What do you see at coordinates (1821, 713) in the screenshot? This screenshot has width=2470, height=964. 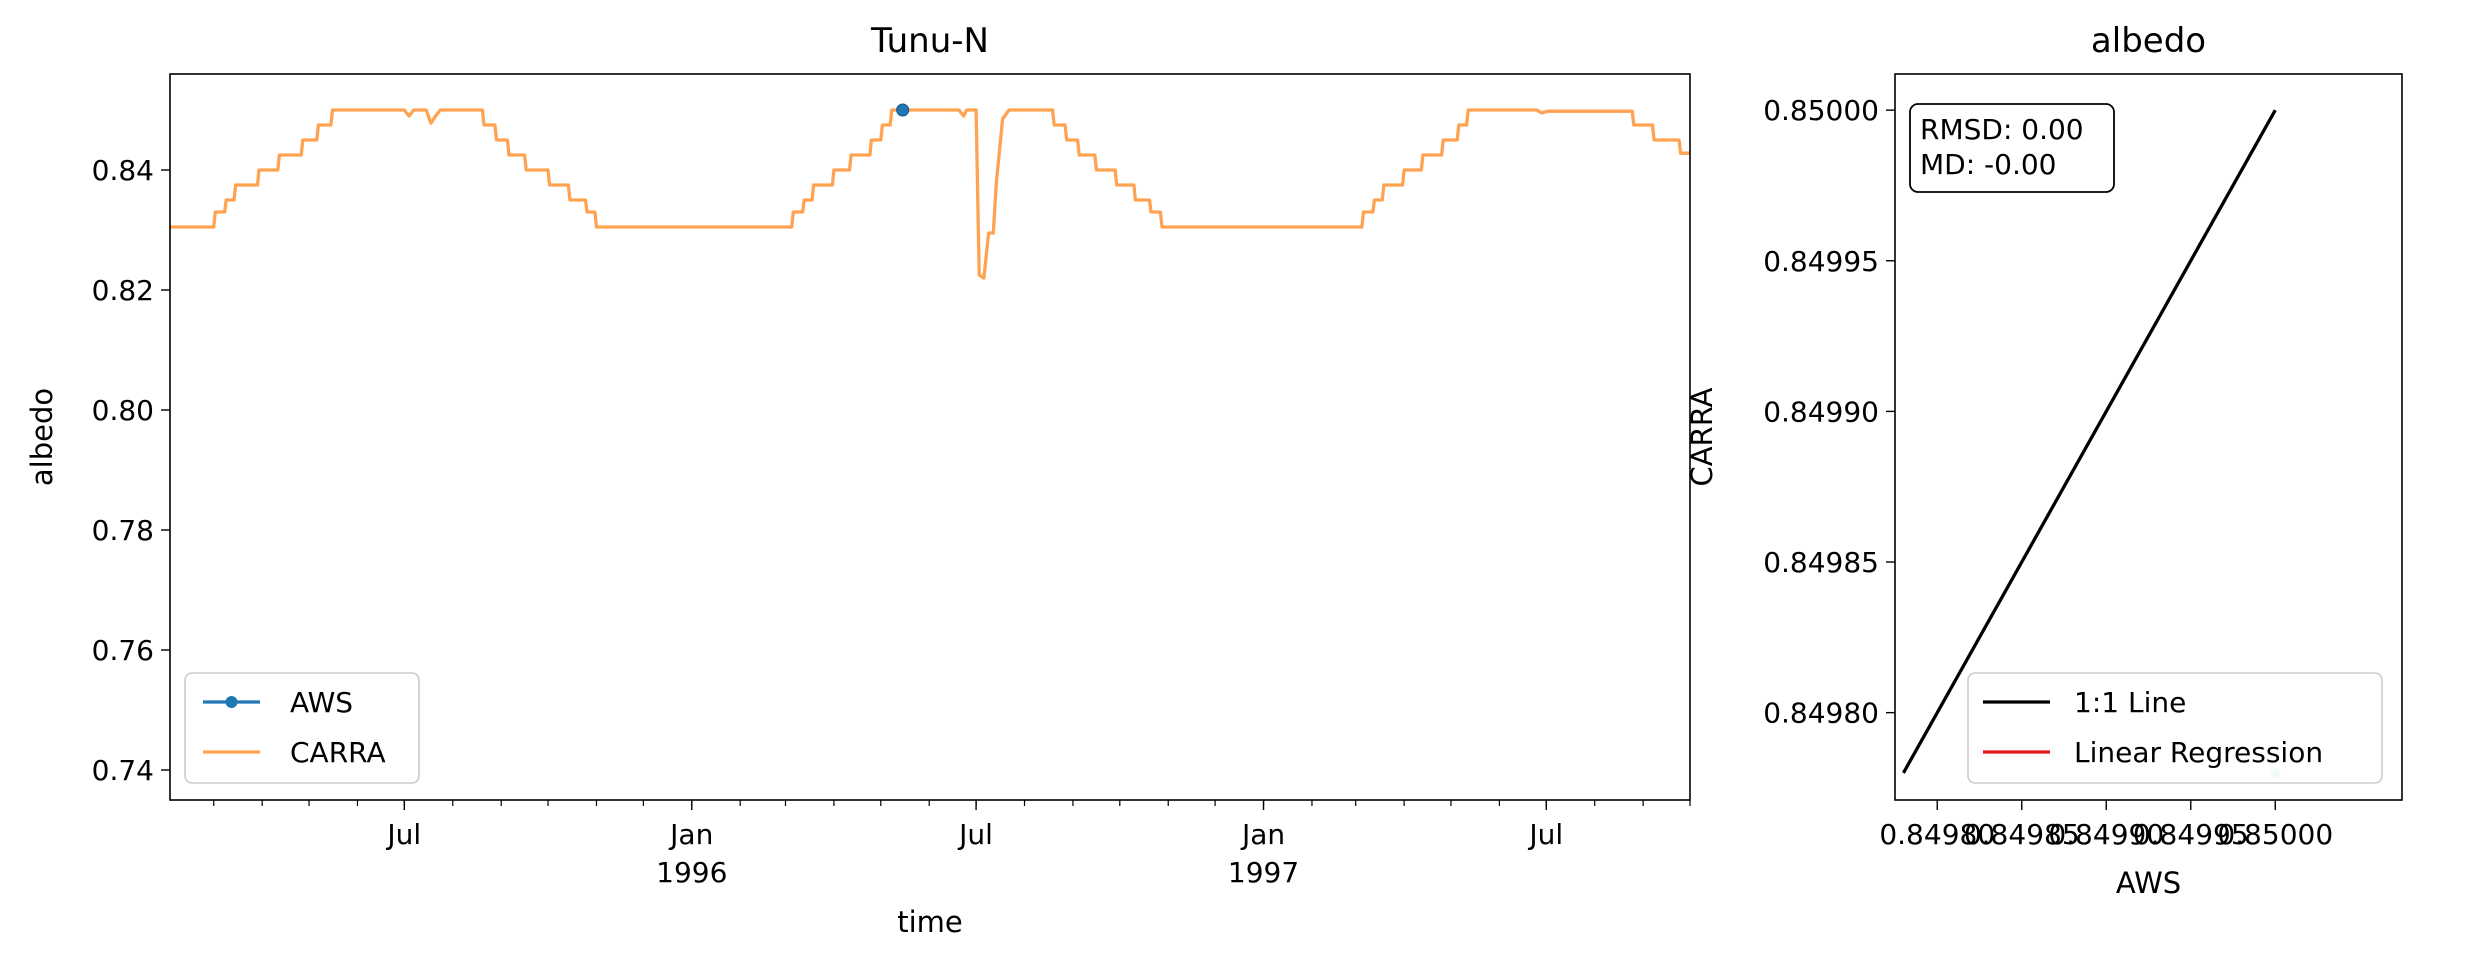 I see `y-tick-label: 0.84980` at bounding box center [1821, 713].